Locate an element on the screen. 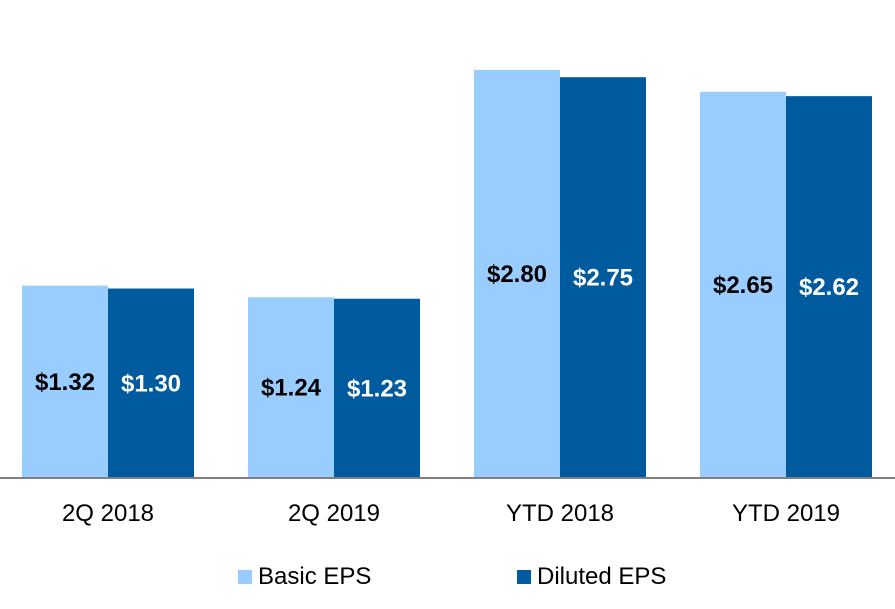 Image resolution: width=895 pixels, height=609 pixels. data-label-basic-eps-ytd-2019: $2.65 is located at coordinates (743, 285).